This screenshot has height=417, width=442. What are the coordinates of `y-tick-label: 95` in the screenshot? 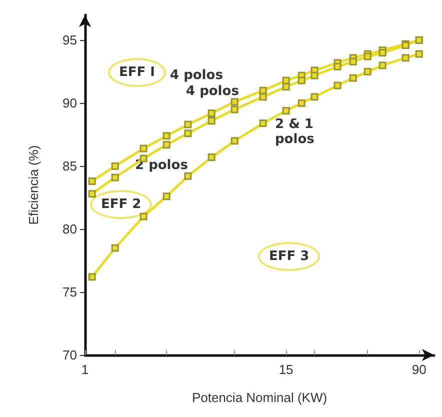 It's located at (69, 40).